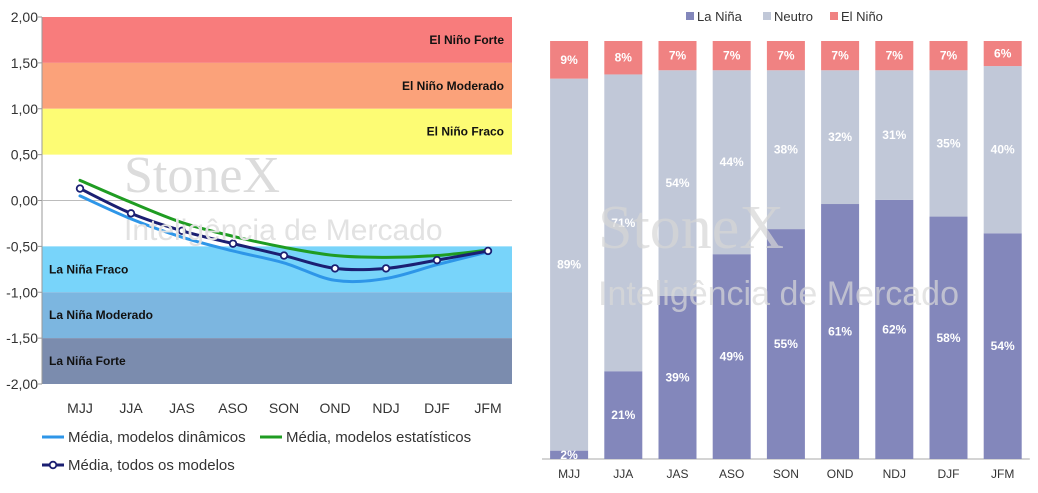 The image size is (1038, 493). I want to click on data-label: 6%, so click(1003, 54).